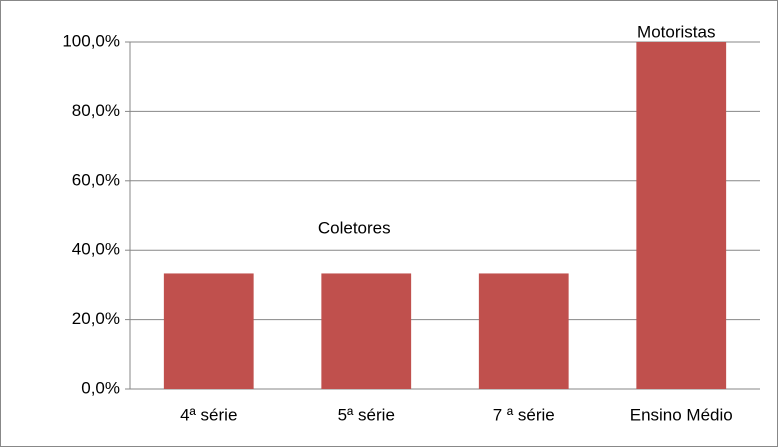 The width and height of the screenshot is (779, 448). What do you see at coordinates (96, 110) in the screenshot?
I see `y-tick-label: 80,0%` at bounding box center [96, 110].